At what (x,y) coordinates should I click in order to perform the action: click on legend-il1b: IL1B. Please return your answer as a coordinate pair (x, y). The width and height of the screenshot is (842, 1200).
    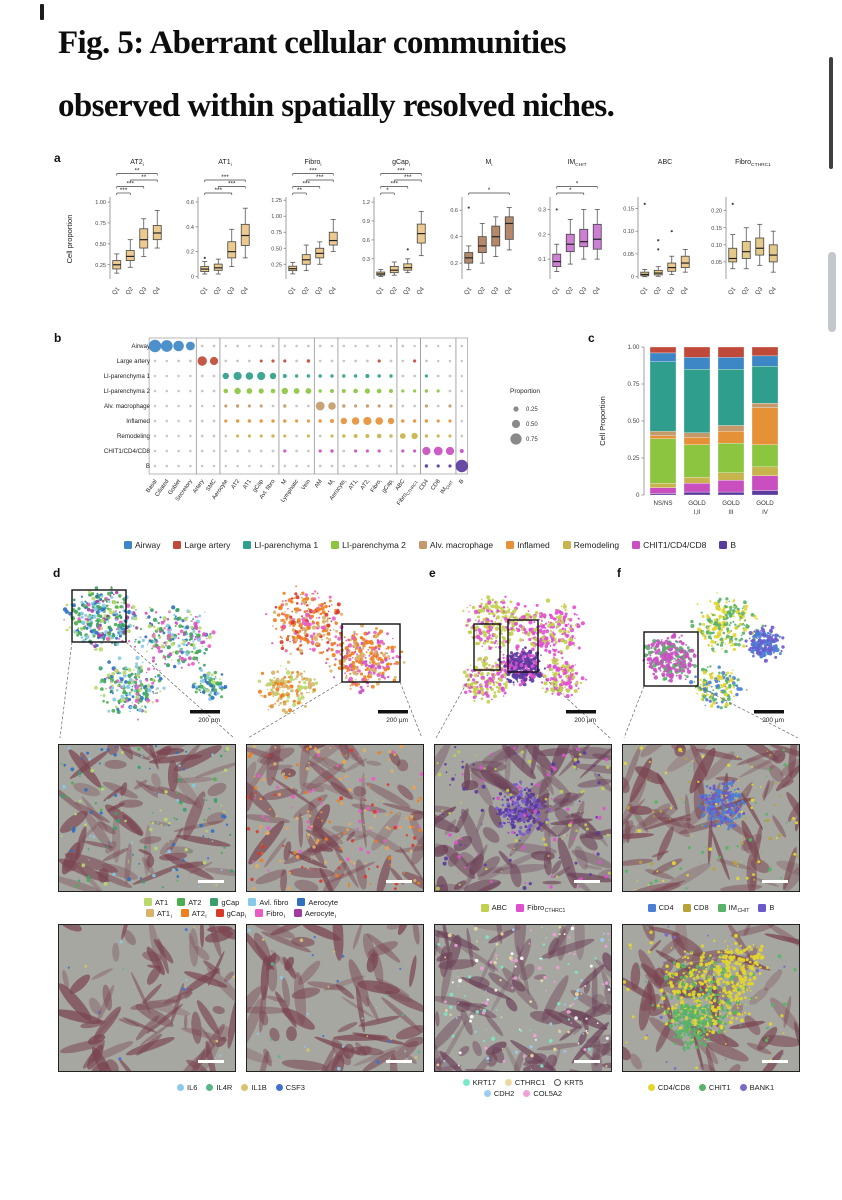
    Looking at the image, I should click on (254, 1087).